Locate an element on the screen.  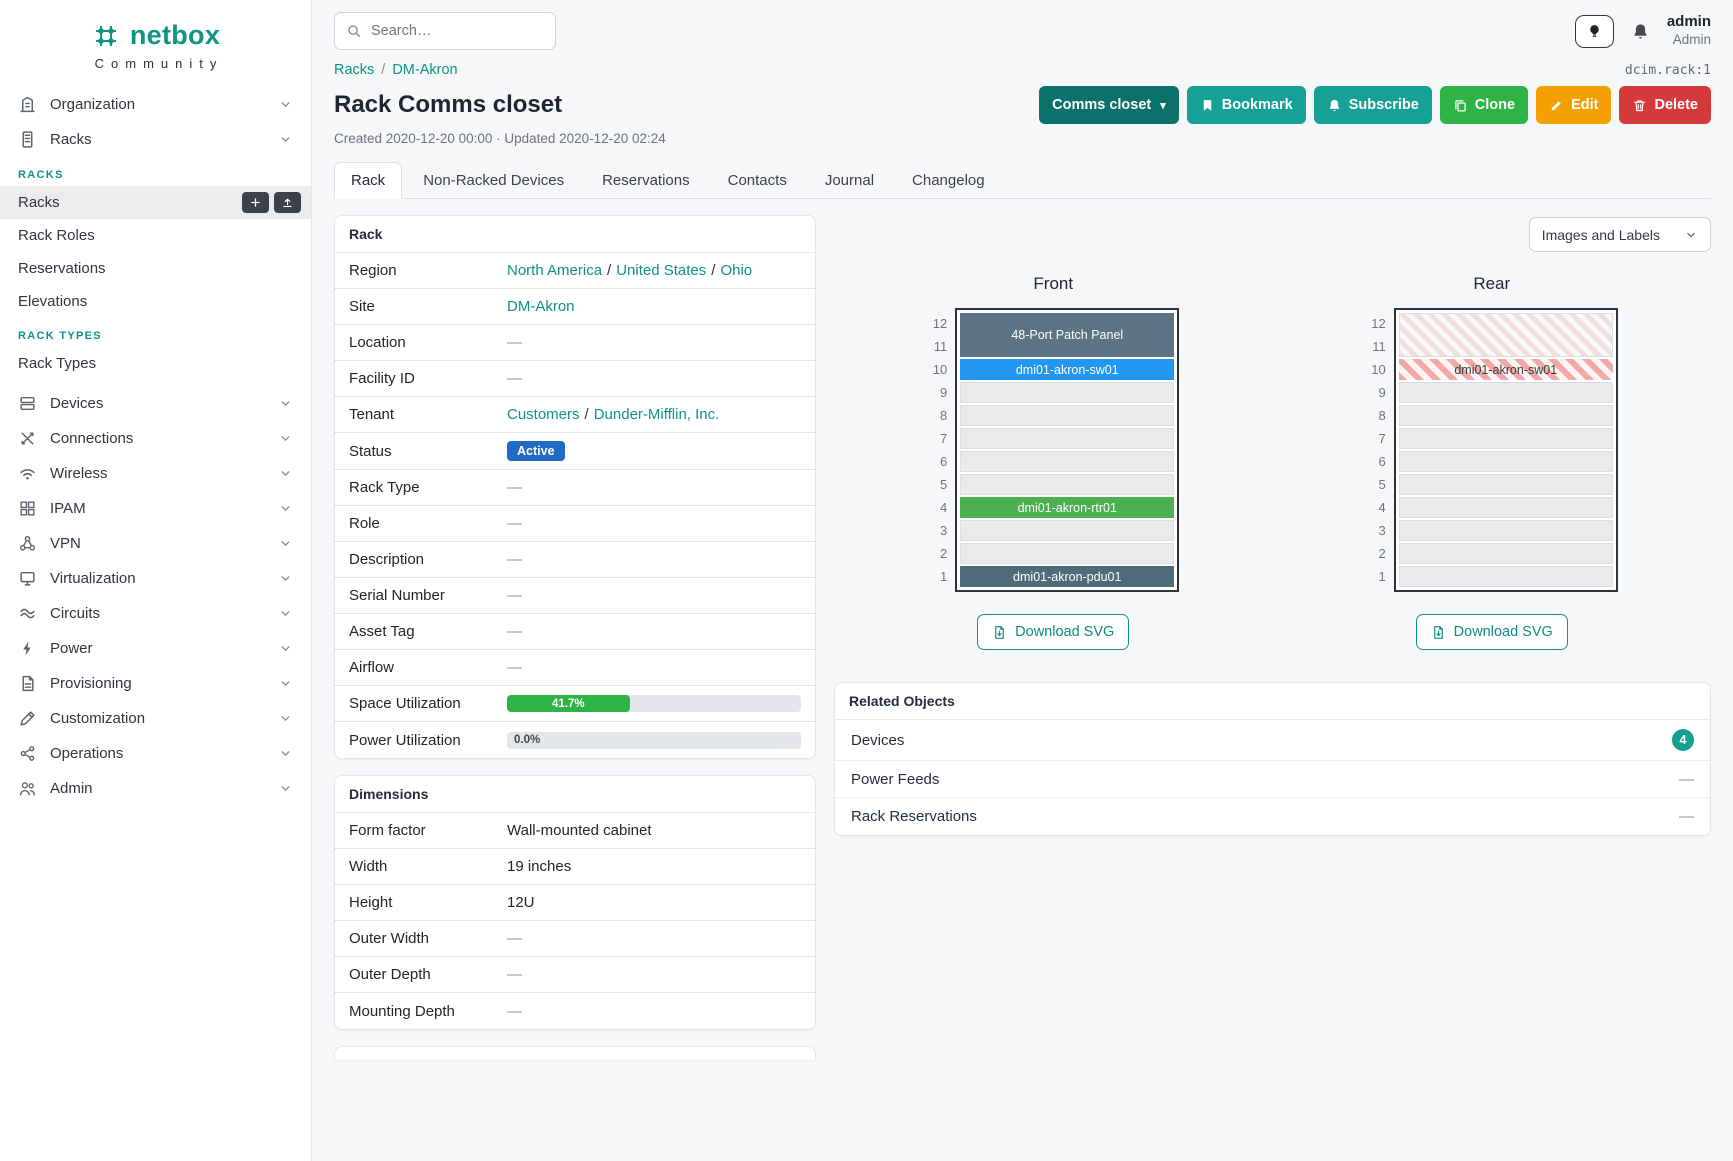
sidebar-item-label: Rack Roles is located at coordinates (56, 235).